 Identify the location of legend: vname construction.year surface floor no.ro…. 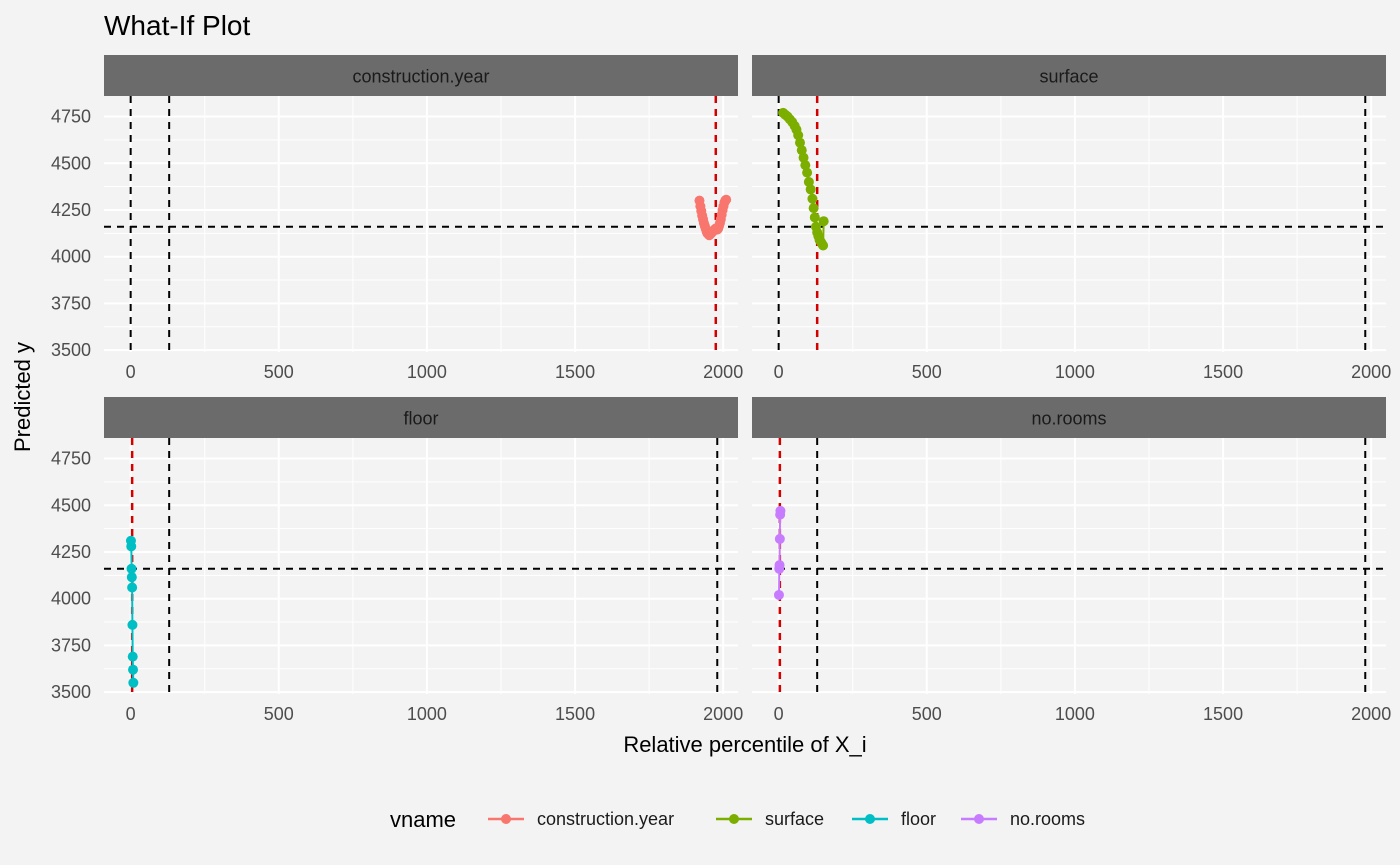
(737, 819).